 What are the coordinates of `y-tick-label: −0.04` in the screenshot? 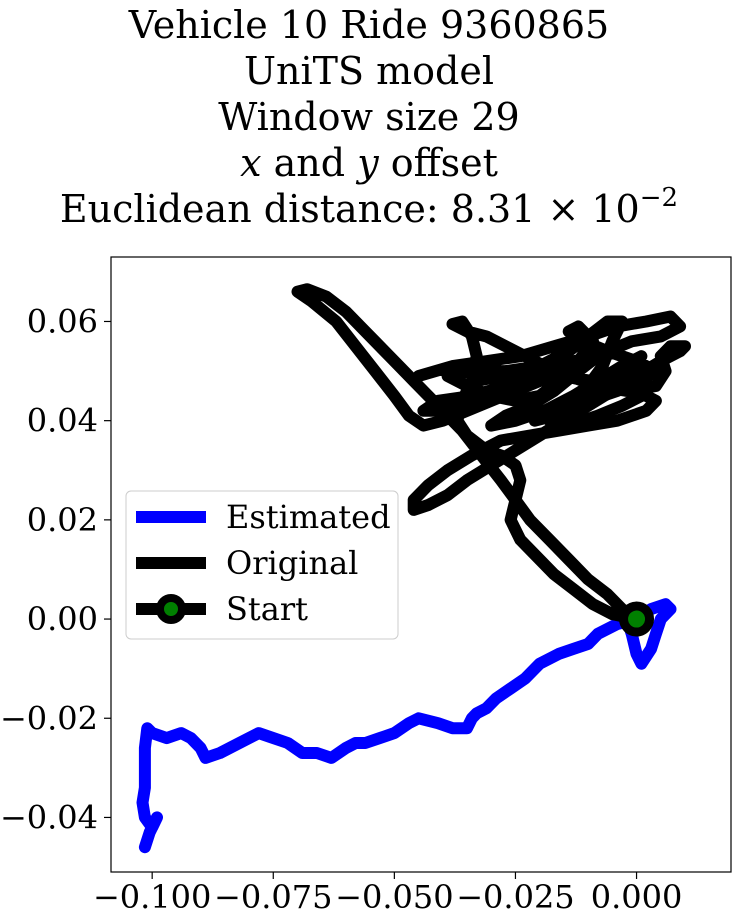 It's located at (49, 817).